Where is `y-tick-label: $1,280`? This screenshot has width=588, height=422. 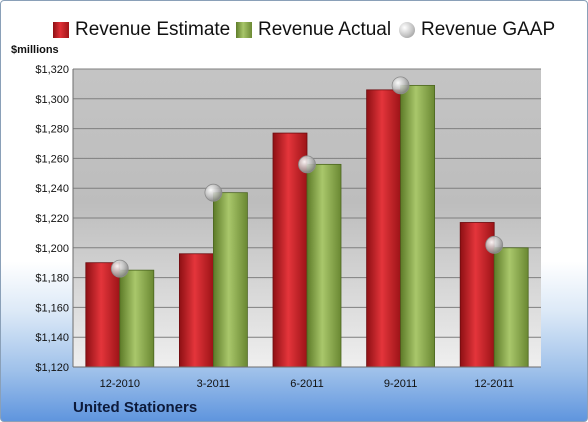 y-tick-label: $1,280 is located at coordinates (52, 130).